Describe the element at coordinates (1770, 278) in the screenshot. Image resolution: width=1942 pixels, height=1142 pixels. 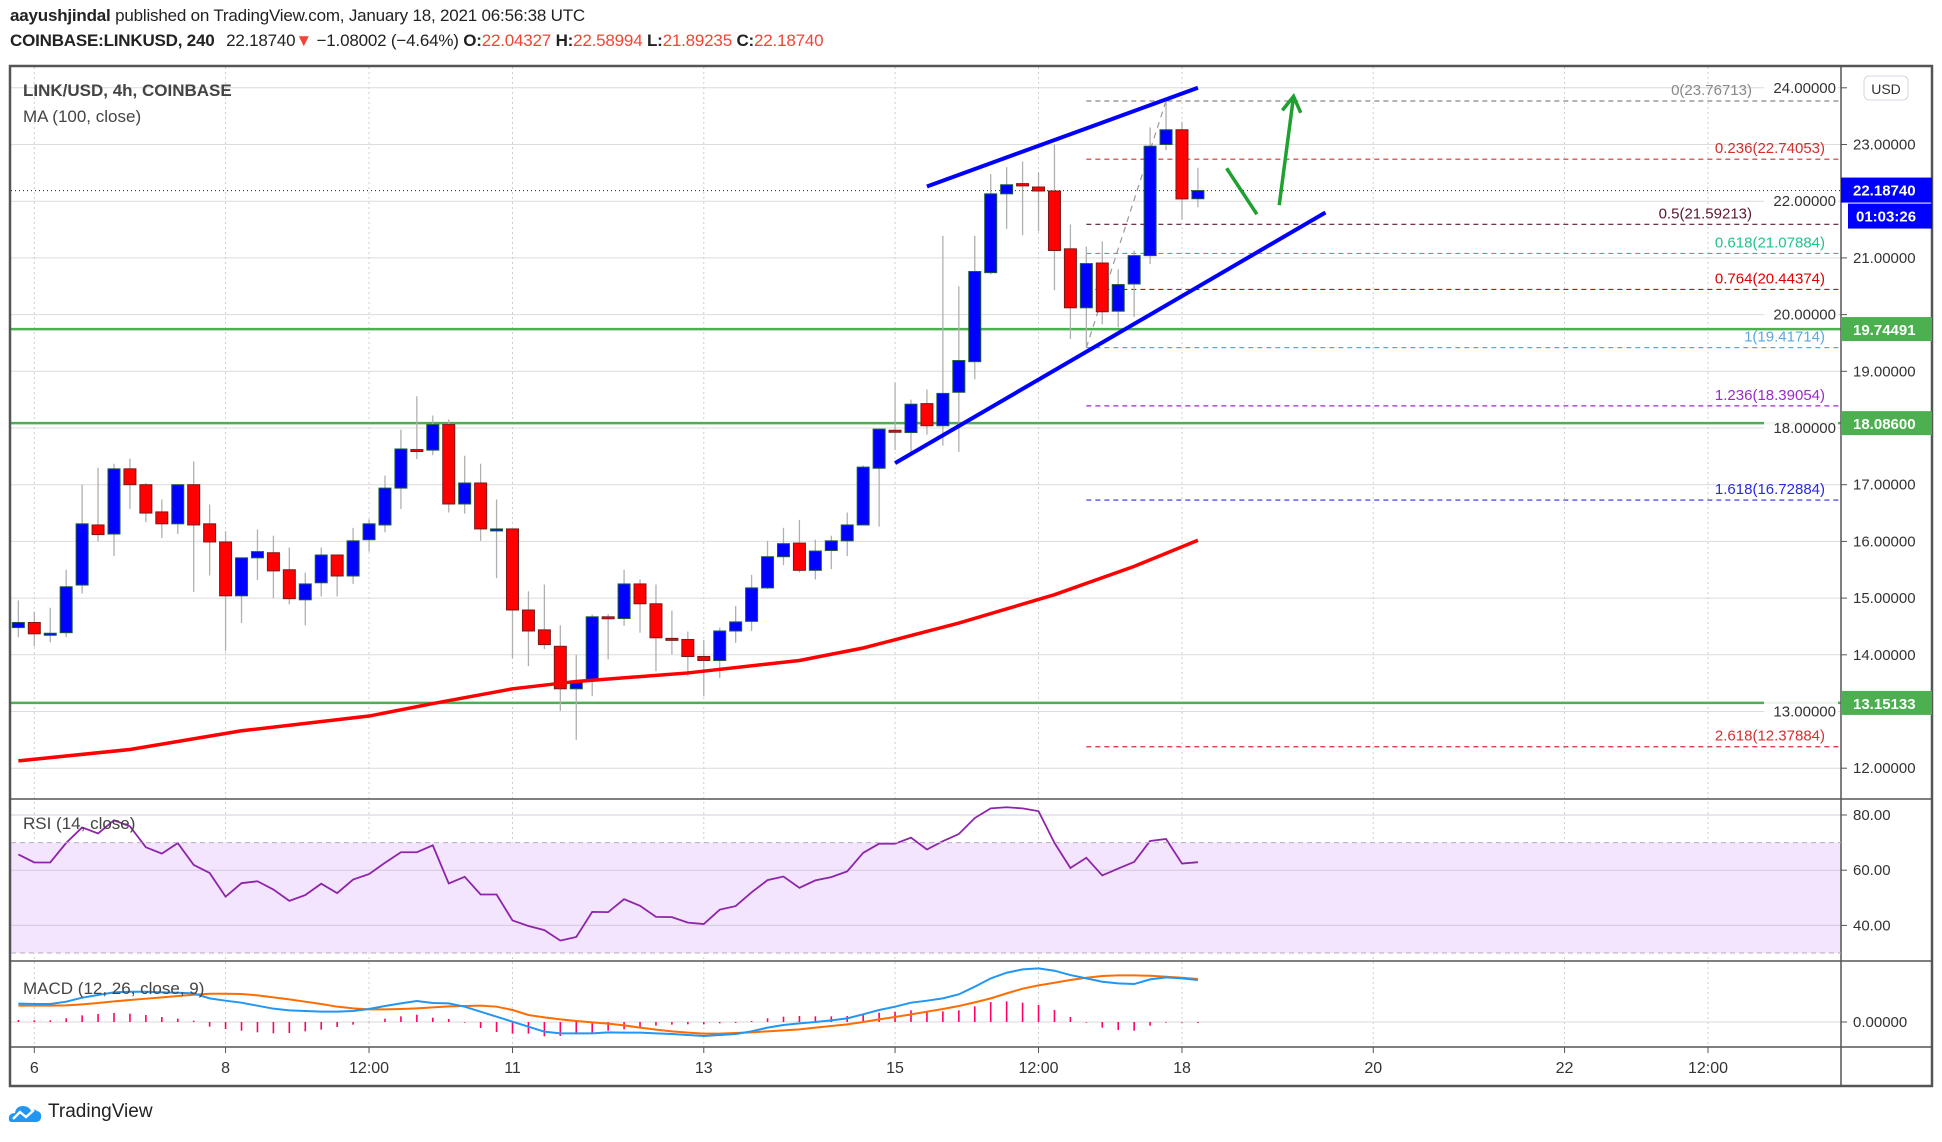
I see `fib-level-label: 0.764(20.44374)` at that location.